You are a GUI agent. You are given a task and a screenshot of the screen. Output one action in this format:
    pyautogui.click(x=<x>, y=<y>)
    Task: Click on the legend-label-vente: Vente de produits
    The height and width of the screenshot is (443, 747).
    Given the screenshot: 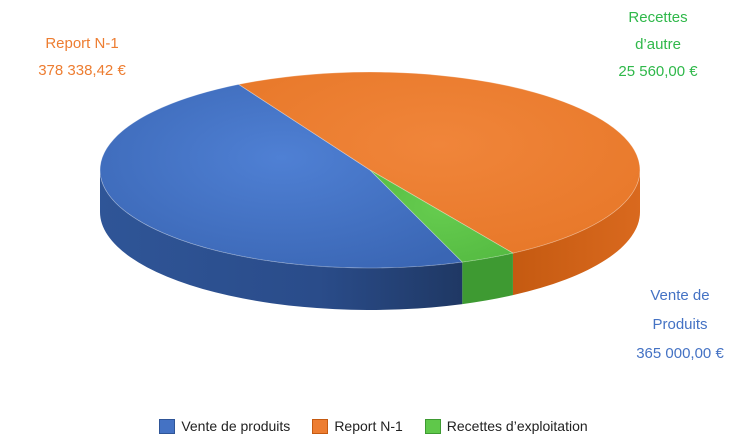 What is the action you would take?
    pyautogui.click(x=236, y=426)
    